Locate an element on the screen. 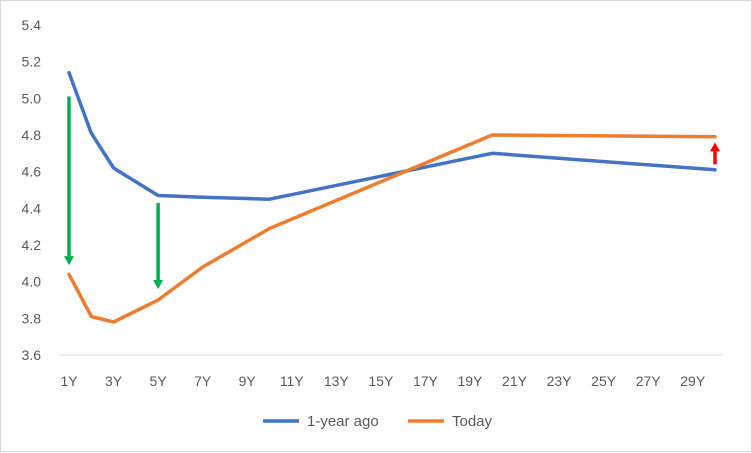  legend-entry: Today is located at coordinates (450, 421).